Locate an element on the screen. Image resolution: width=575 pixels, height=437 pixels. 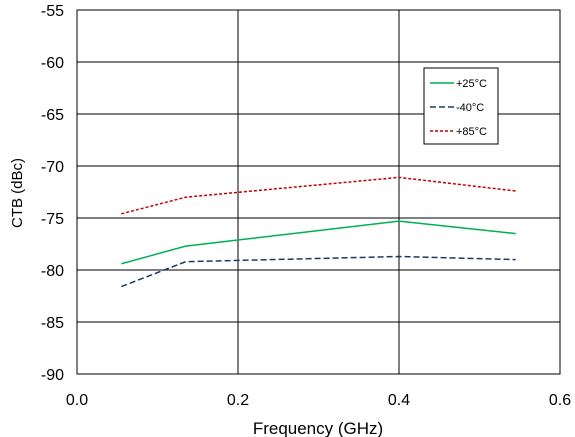
y-axis-title: CTB (dBc) is located at coordinates (17, 193).